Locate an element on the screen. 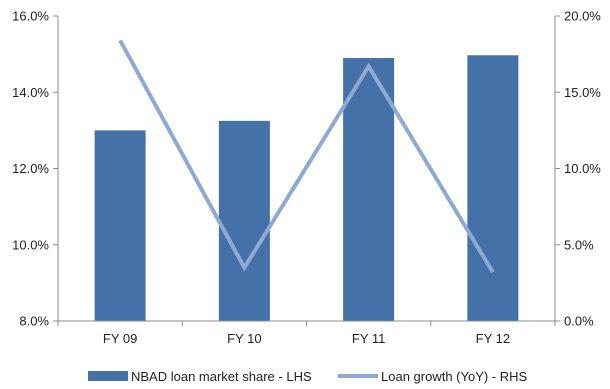  left-tick-label: 8.0% is located at coordinates (34, 321).